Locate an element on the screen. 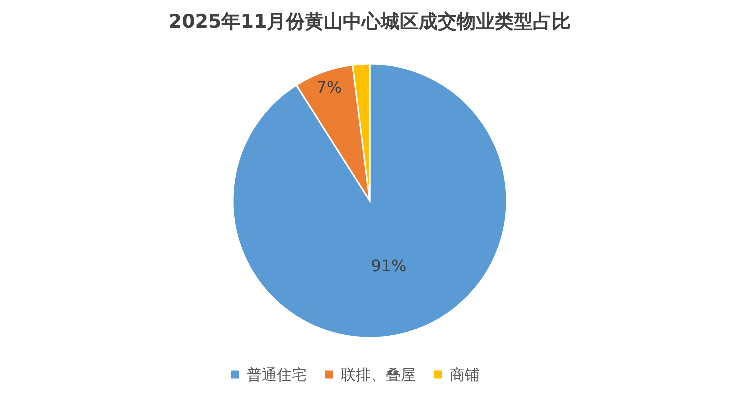  legend-label: 普通住宅 is located at coordinates (277, 375).